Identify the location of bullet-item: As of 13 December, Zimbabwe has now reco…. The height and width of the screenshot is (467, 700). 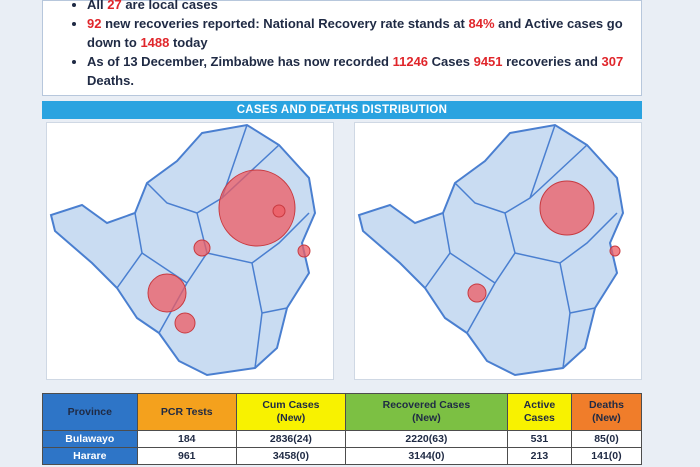
(357, 71).